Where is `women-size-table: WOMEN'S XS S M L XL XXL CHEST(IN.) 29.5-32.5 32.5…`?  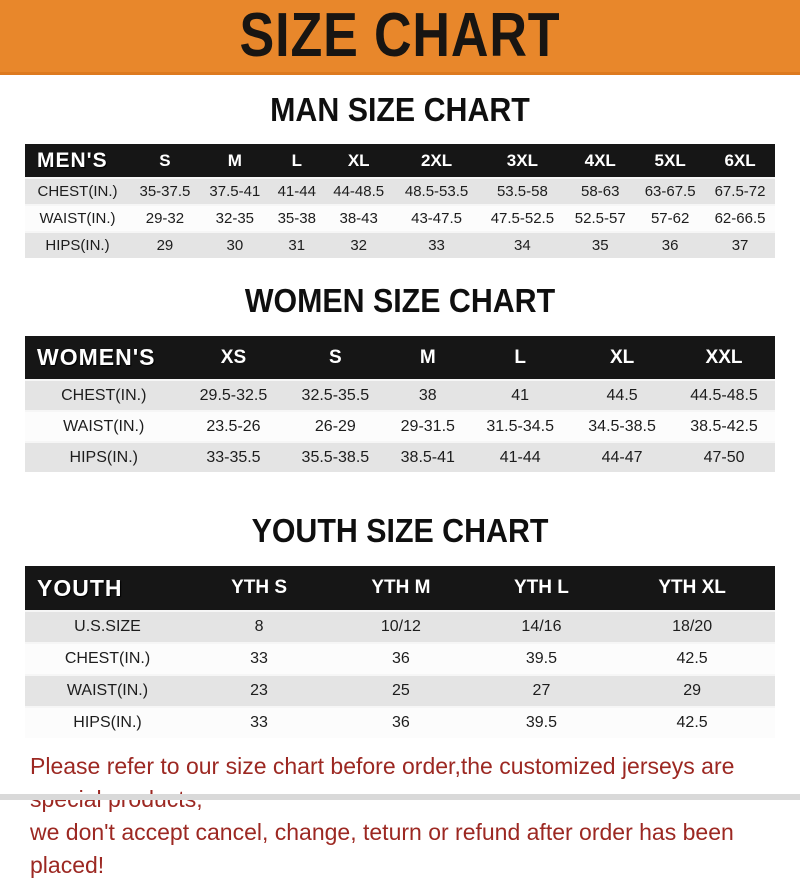 women-size-table: WOMEN'S XS S M L XL XXL CHEST(IN.) 29.5-32.5 32.5… is located at coordinates (400, 404).